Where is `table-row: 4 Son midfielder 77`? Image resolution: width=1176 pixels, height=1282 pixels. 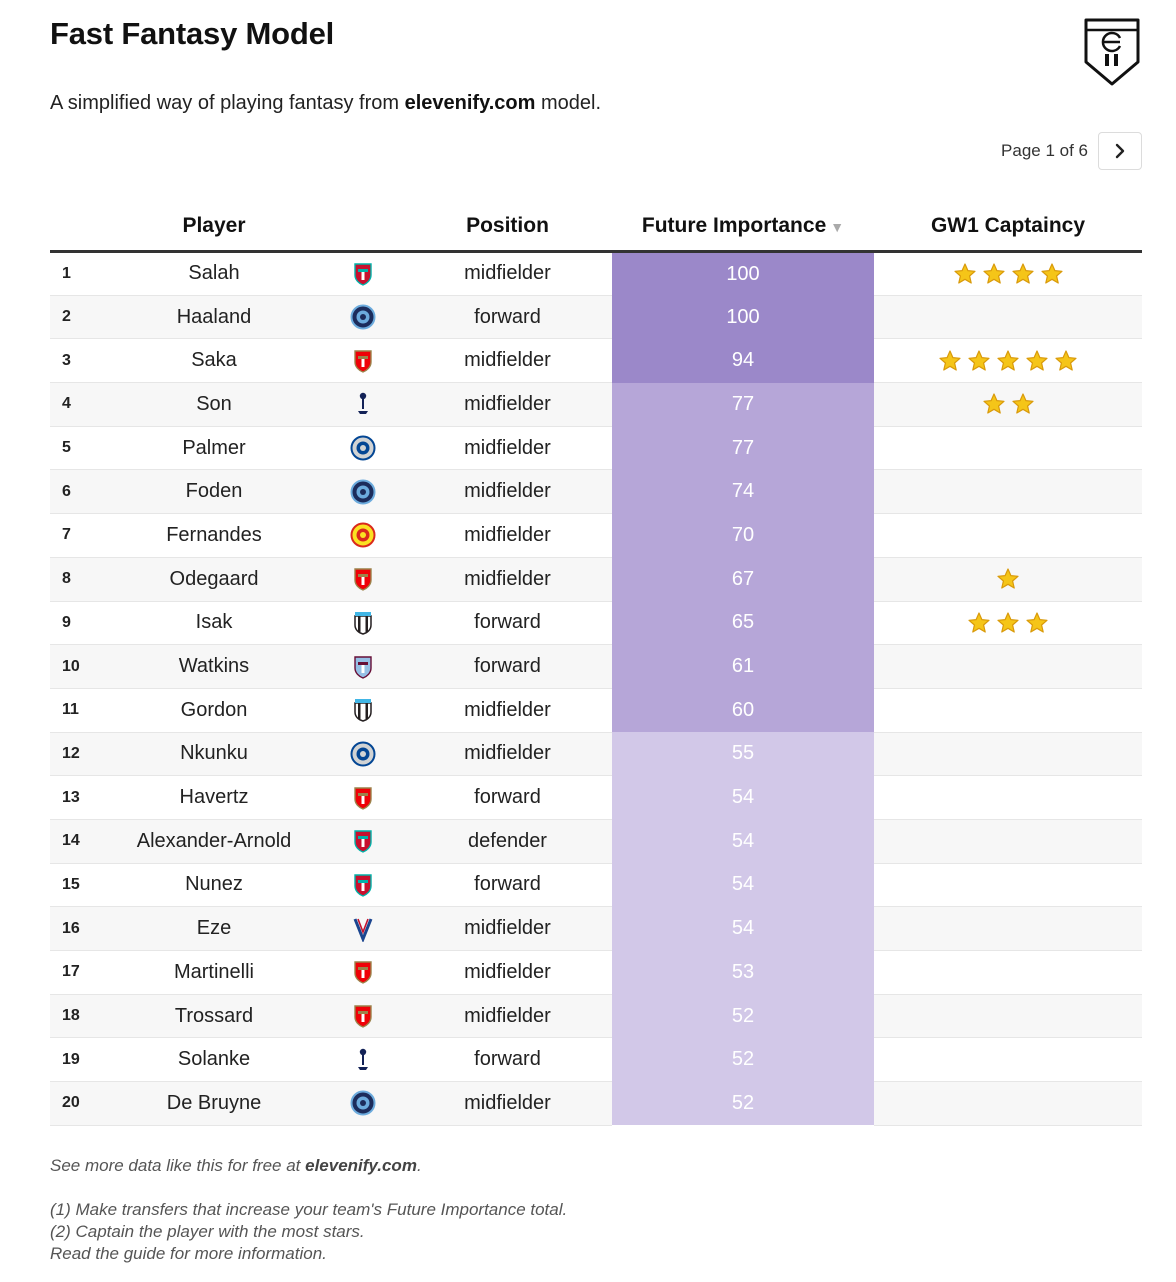
table-row: 4 Son midfielder 77 is located at coordinates (596, 404).